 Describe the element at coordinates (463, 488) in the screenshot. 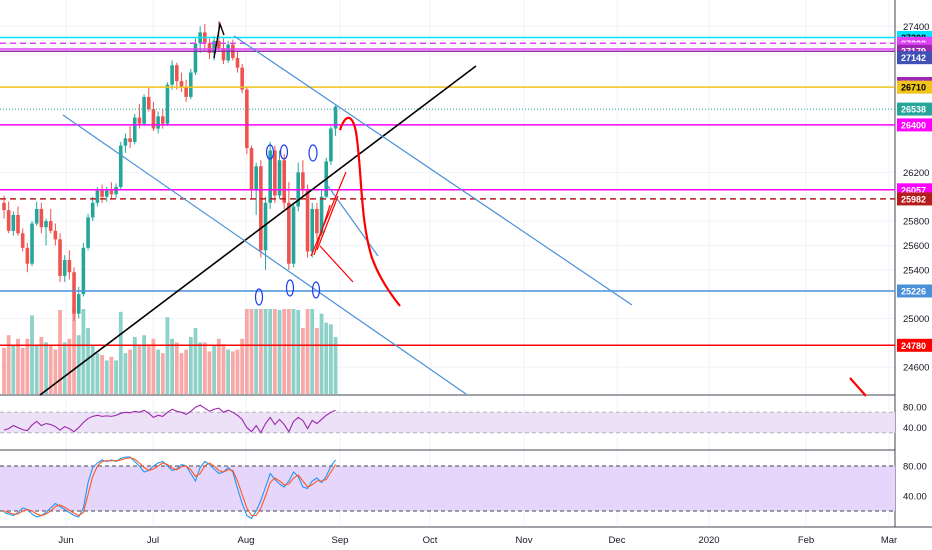

I see `stochastic-pane: 40.00 80.00` at that location.